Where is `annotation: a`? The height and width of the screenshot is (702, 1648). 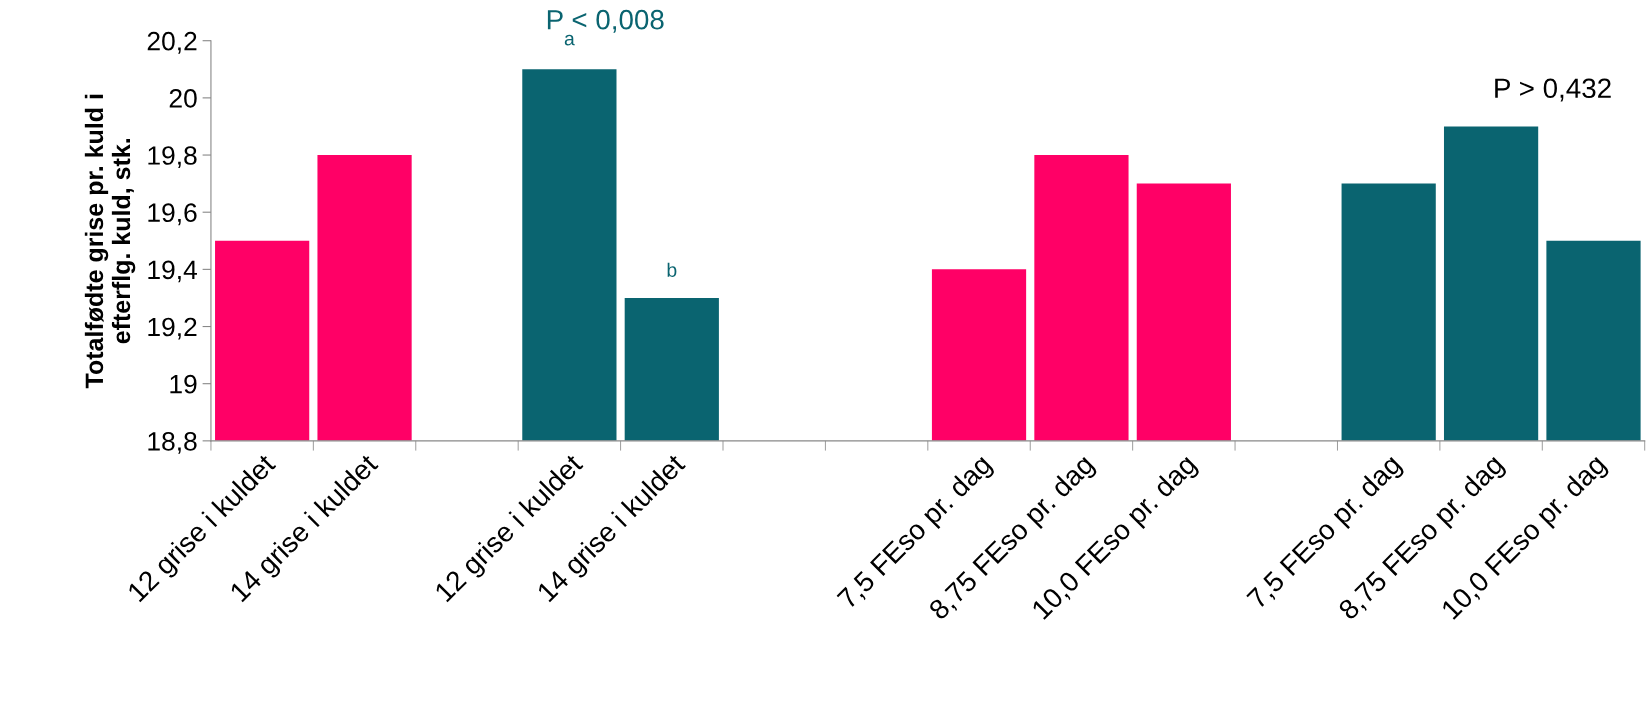 annotation: a is located at coordinates (569, 40).